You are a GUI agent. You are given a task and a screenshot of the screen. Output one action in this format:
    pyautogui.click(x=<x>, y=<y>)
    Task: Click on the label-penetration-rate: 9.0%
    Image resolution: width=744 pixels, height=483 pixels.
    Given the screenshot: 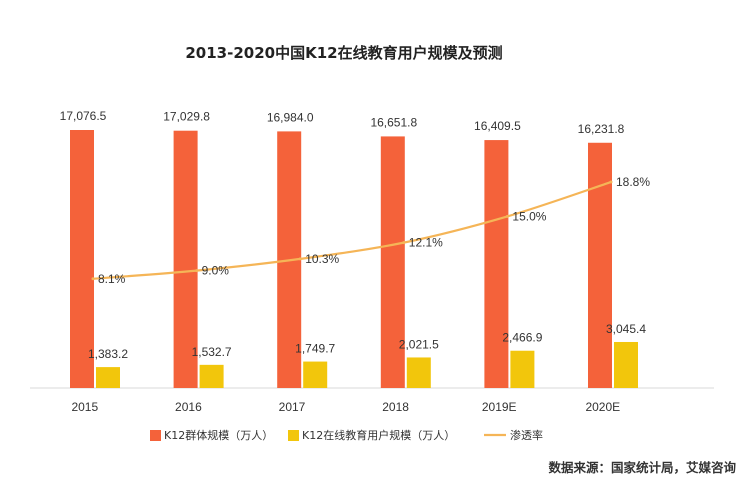 What is the action you would take?
    pyautogui.click(x=216, y=271)
    